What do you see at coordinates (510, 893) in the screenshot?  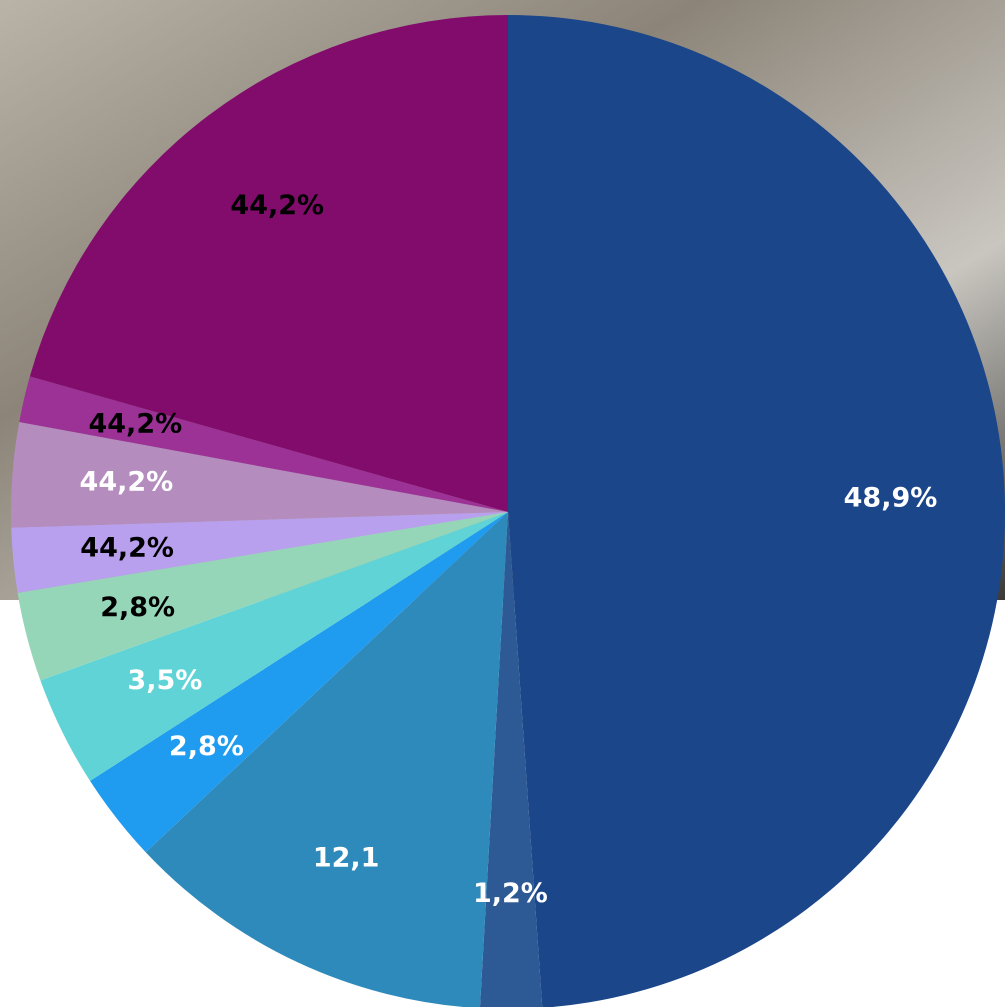 I see `slice-label: 1,2%` at bounding box center [510, 893].